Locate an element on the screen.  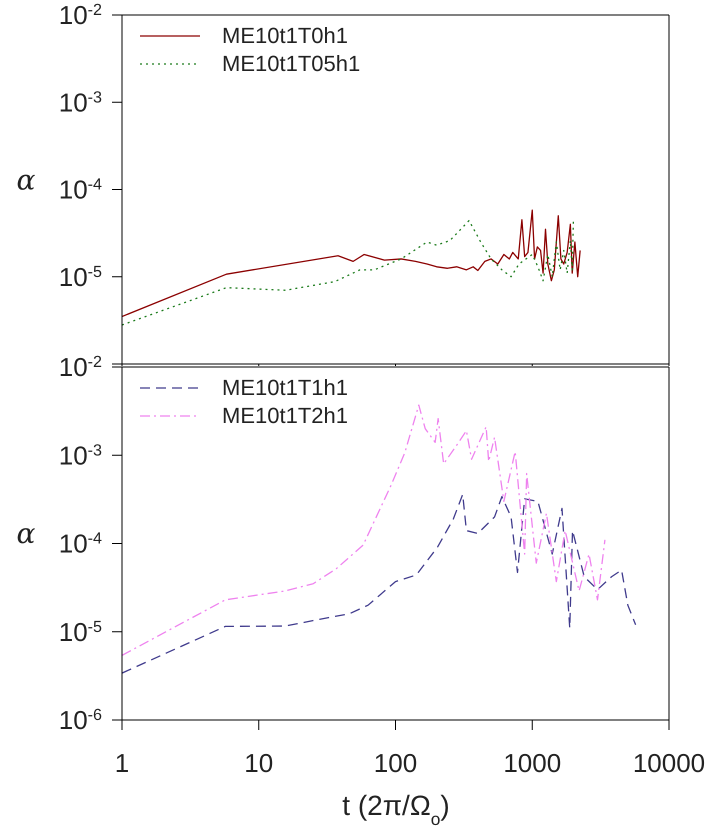
x-tick-label: 10 is located at coordinates (259, 763).